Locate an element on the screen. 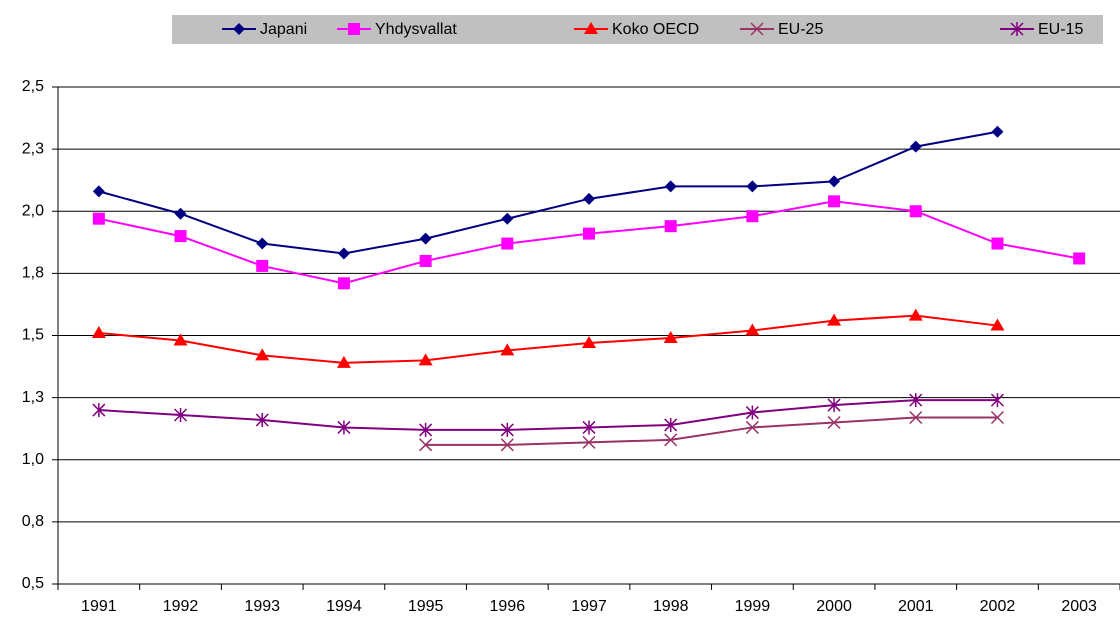 The width and height of the screenshot is (1120, 630). y-tick-label: 2,5 is located at coordinates (33, 86).